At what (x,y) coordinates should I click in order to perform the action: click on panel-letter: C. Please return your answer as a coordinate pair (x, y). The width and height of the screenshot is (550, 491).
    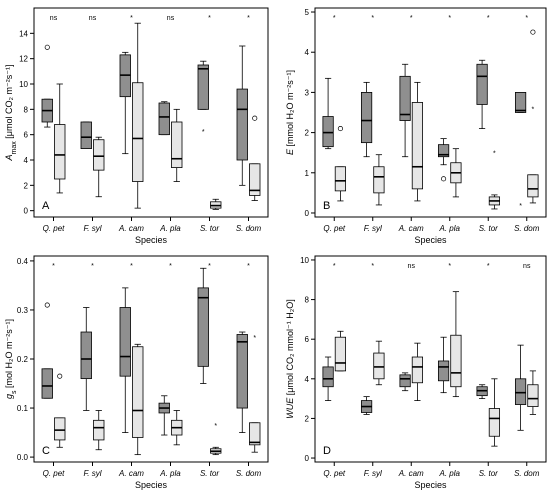
    Looking at the image, I should click on (46, 451).